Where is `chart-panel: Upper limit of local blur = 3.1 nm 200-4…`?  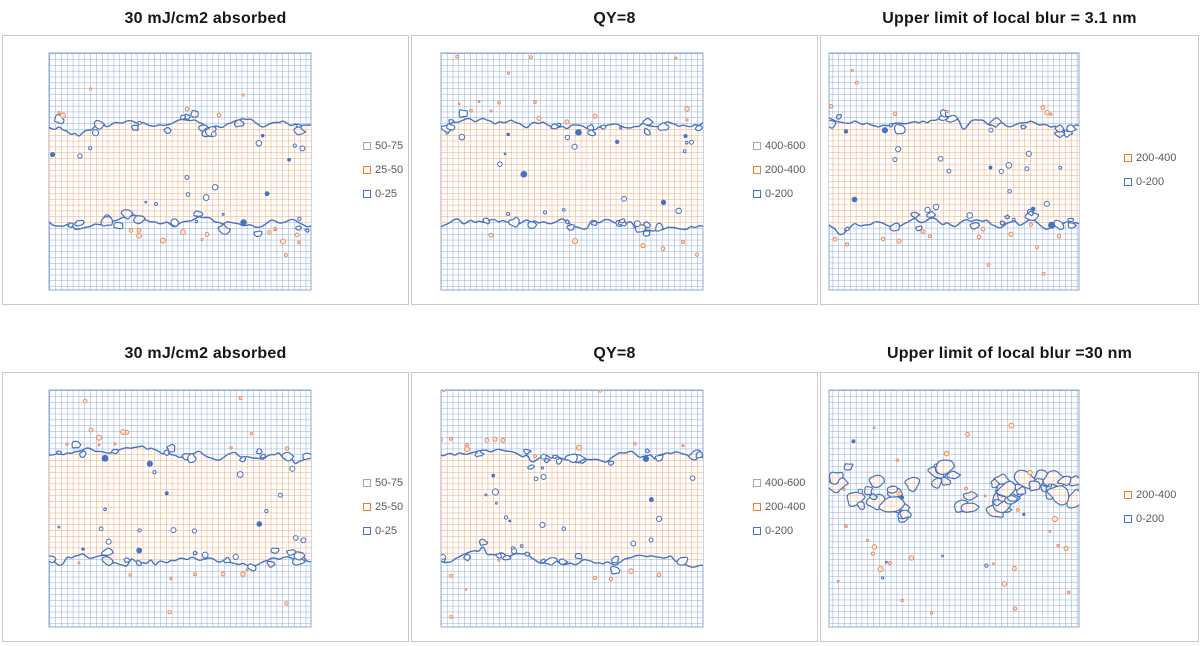 chart-panel: Upper limit of local blur = 3.1 nm 200-4… is located at coordinates (1009, 153).